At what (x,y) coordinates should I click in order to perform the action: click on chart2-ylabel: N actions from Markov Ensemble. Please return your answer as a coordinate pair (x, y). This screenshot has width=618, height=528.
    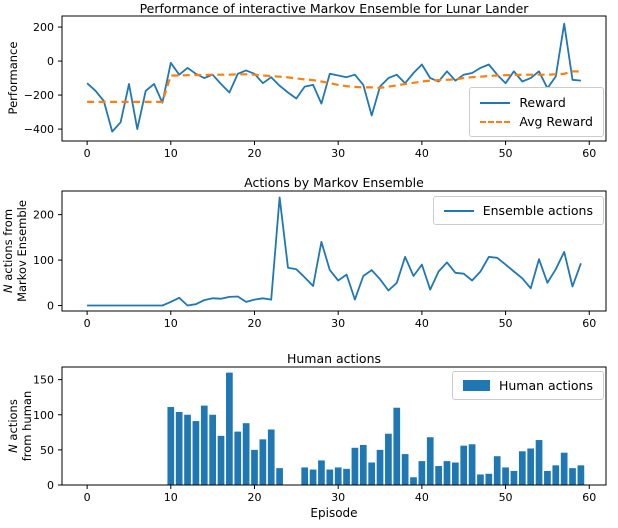
    Looking at the image, I should click on (15, 251).